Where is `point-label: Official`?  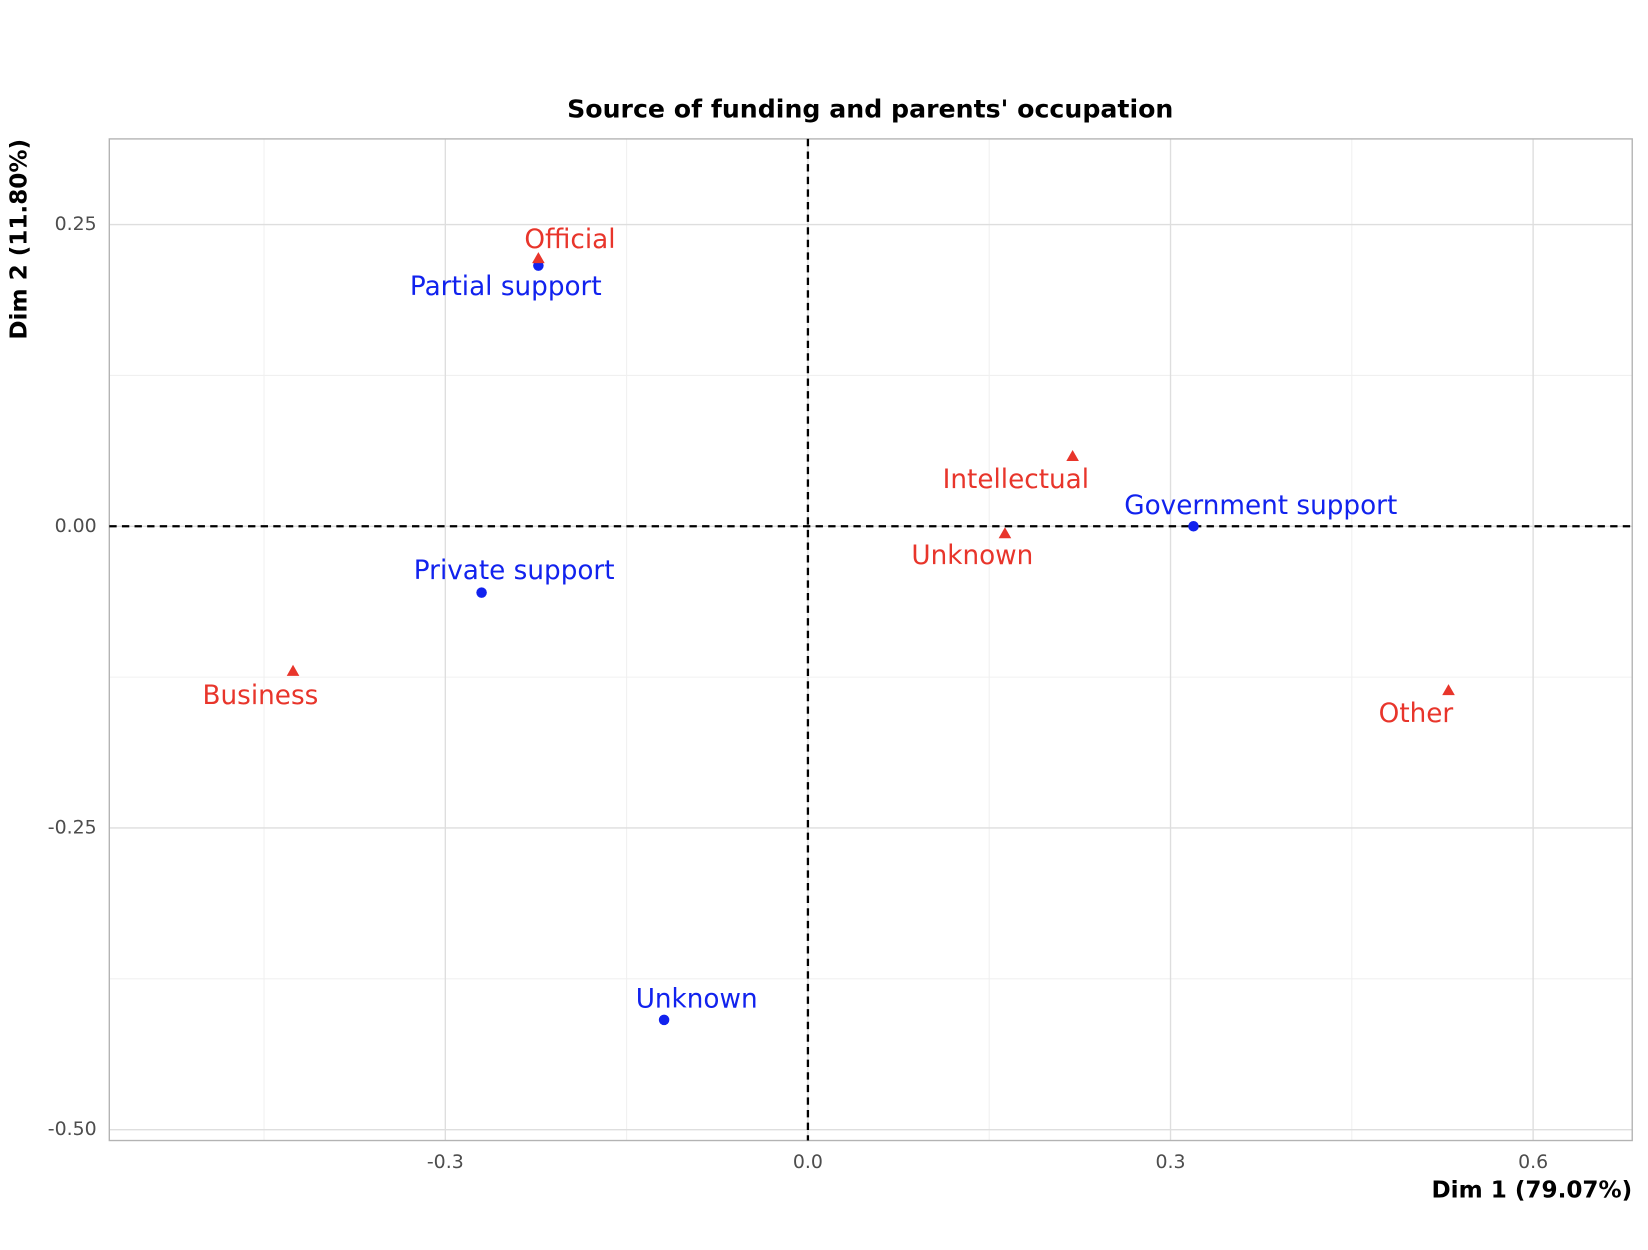
point-label: Official is located at coordinates (569, 240).